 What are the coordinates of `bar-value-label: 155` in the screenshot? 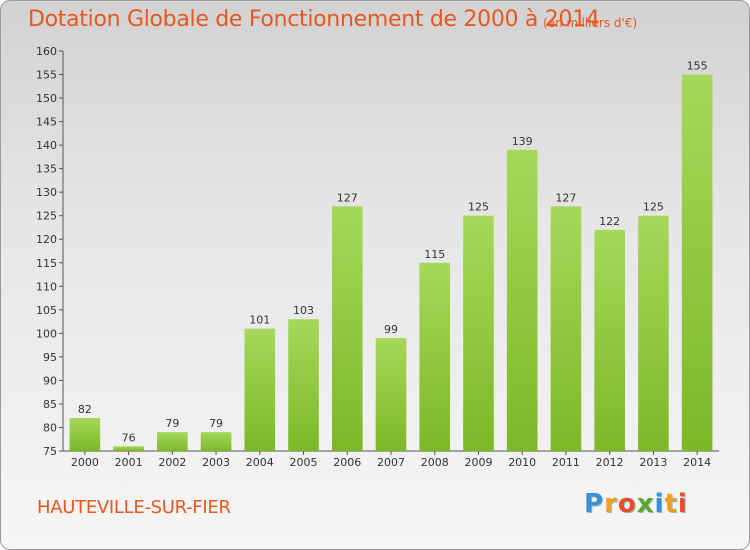 It's located at (697, 66).